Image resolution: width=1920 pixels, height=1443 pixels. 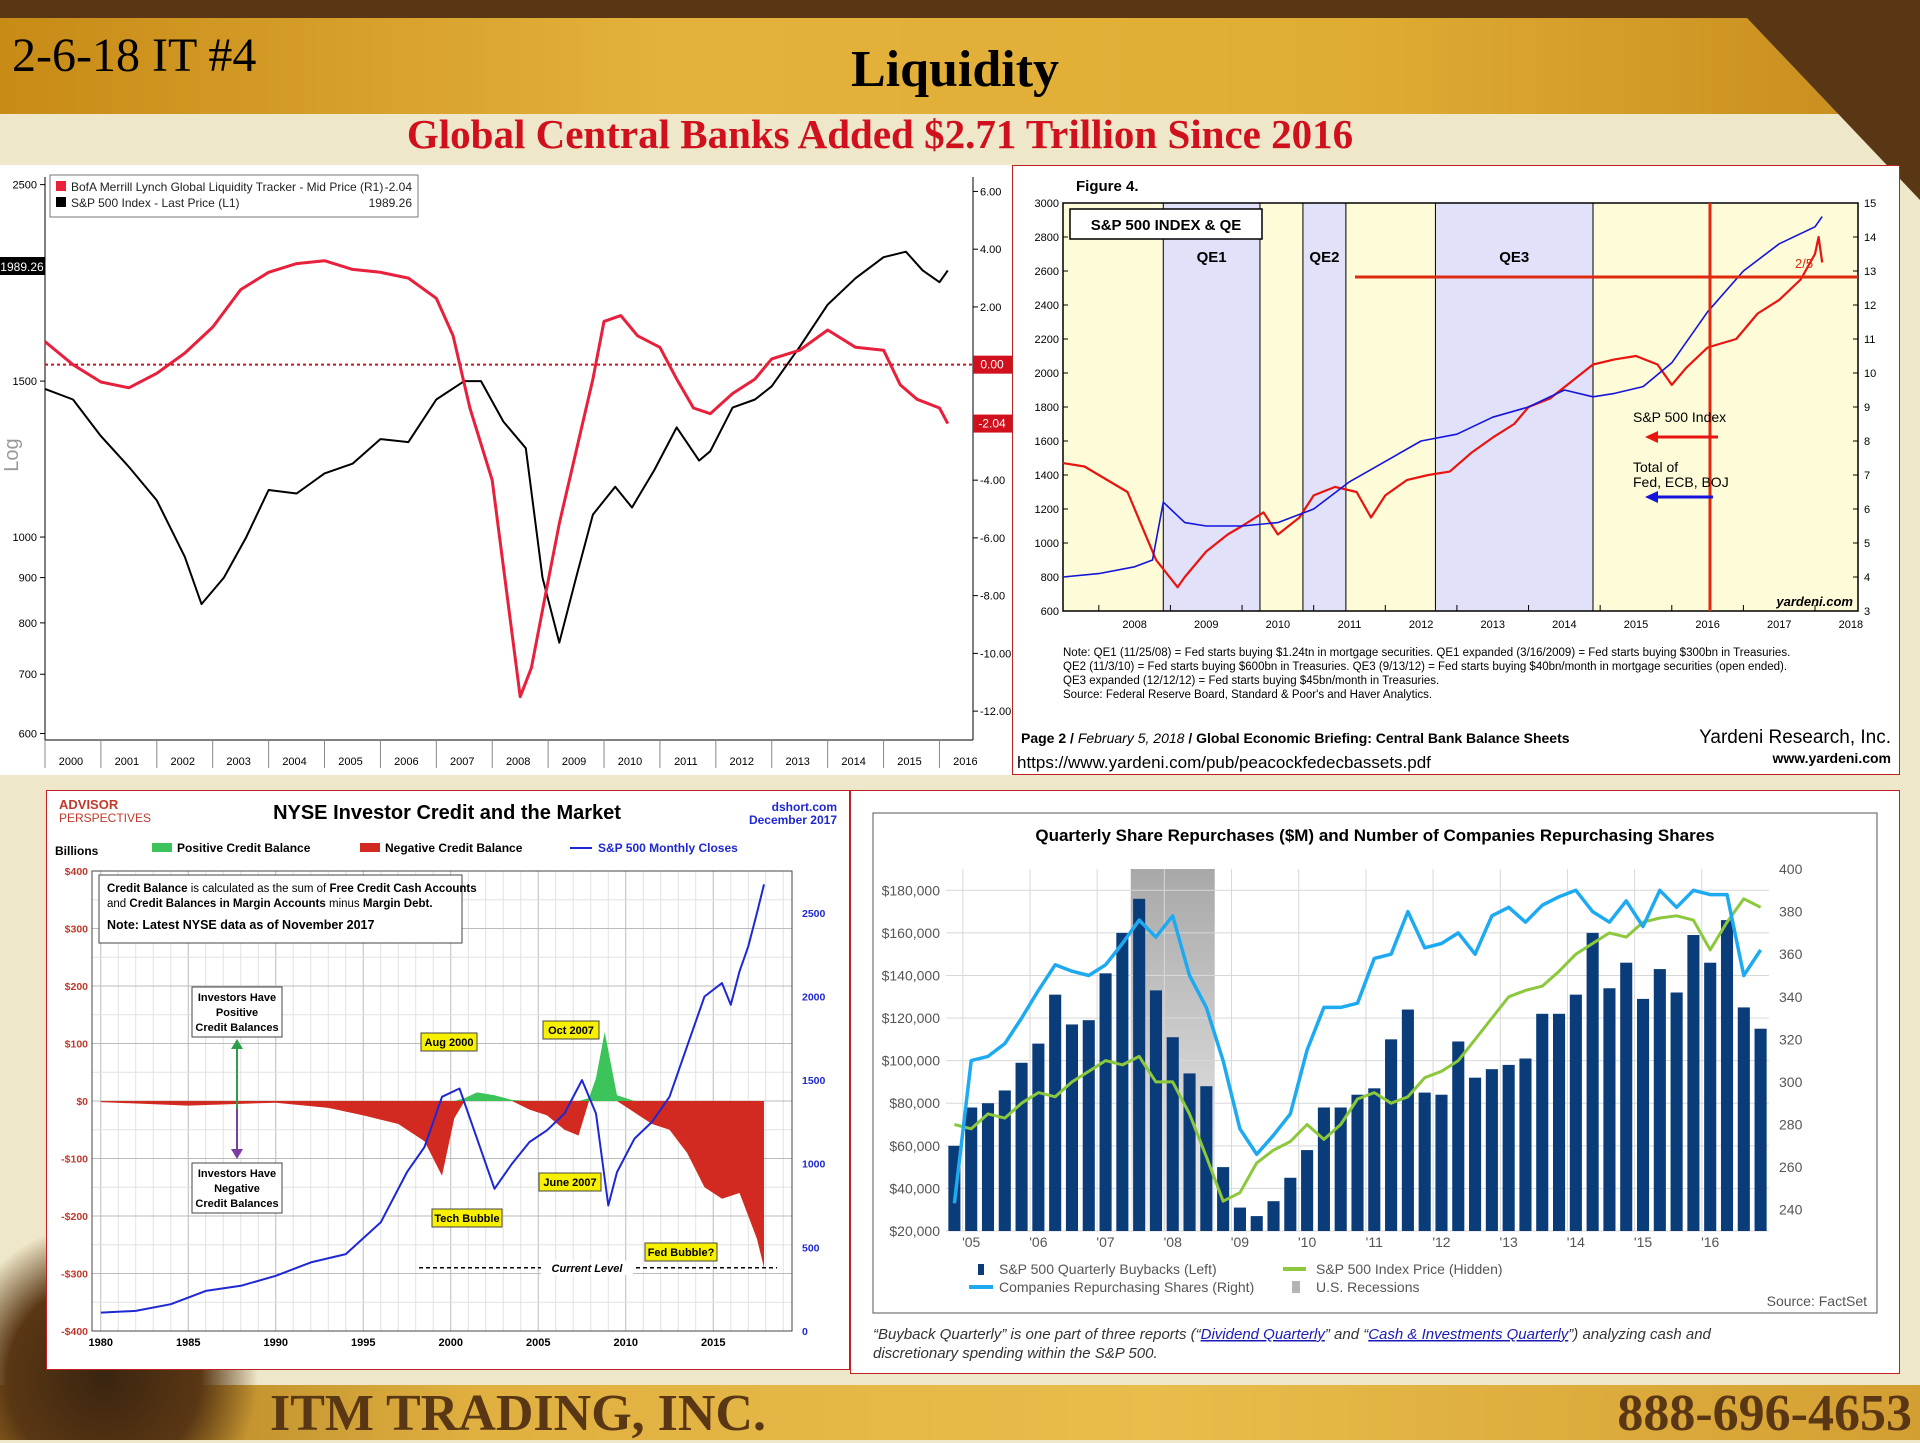 What do you see at coordinates (25, 186) in the screenshot?
I see `left-tick-label: 2500` at bounding box center [25, 186].